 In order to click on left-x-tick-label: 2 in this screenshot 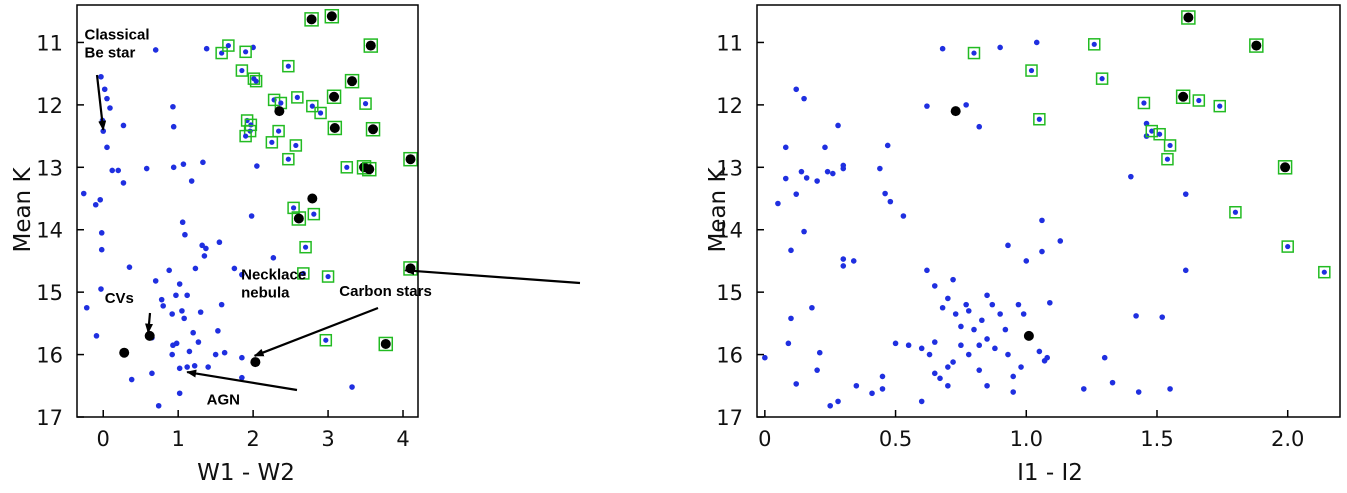, I will do `click(252, 439)`.